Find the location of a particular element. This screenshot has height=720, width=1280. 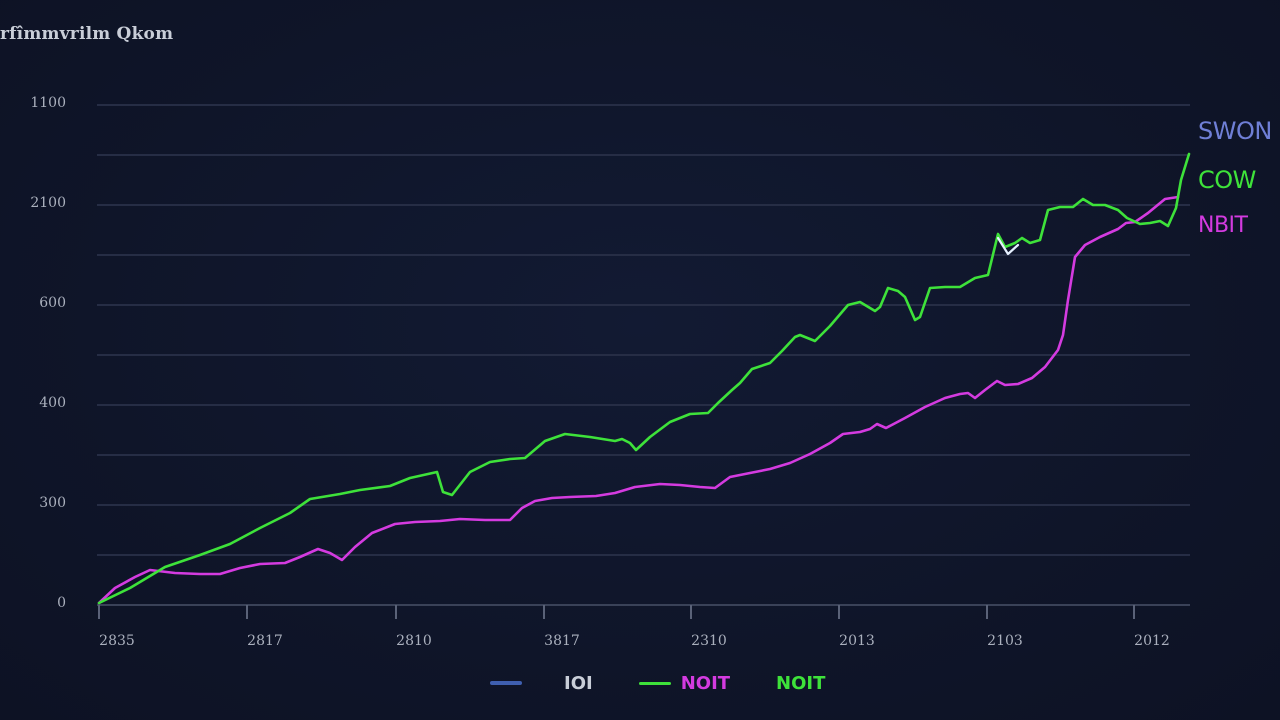

y-tick-label: 300 is located at coordinates (52, 503).